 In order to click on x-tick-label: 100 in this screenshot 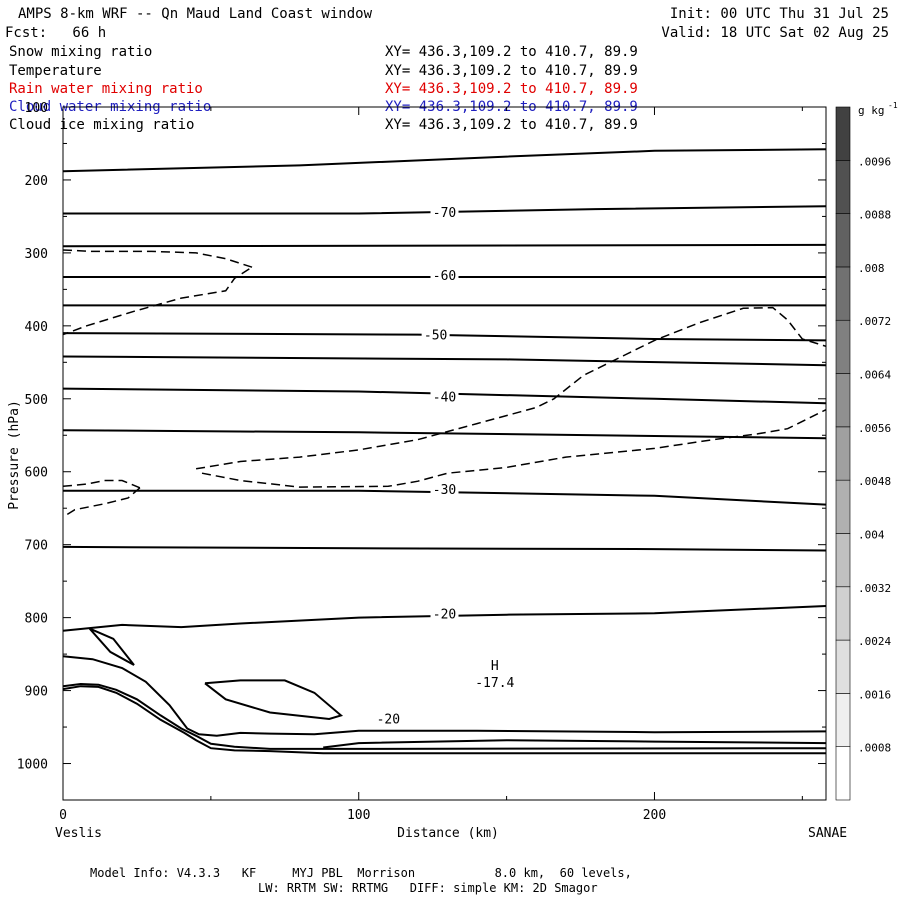, I will do `click(358, 815)`.